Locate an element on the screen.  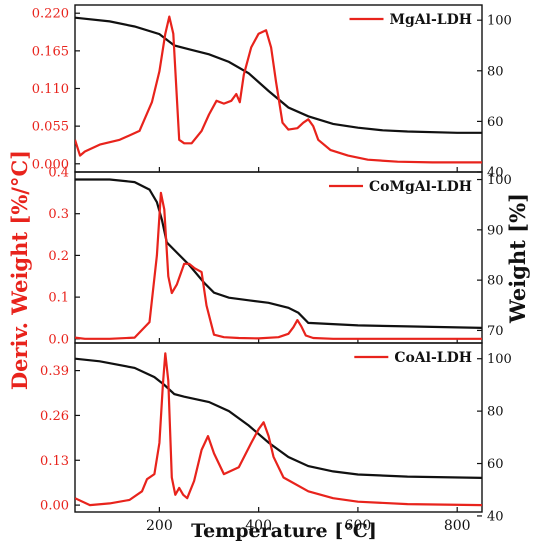
y-left-tick-label: 0.1 is located at coordinates (58, 298).